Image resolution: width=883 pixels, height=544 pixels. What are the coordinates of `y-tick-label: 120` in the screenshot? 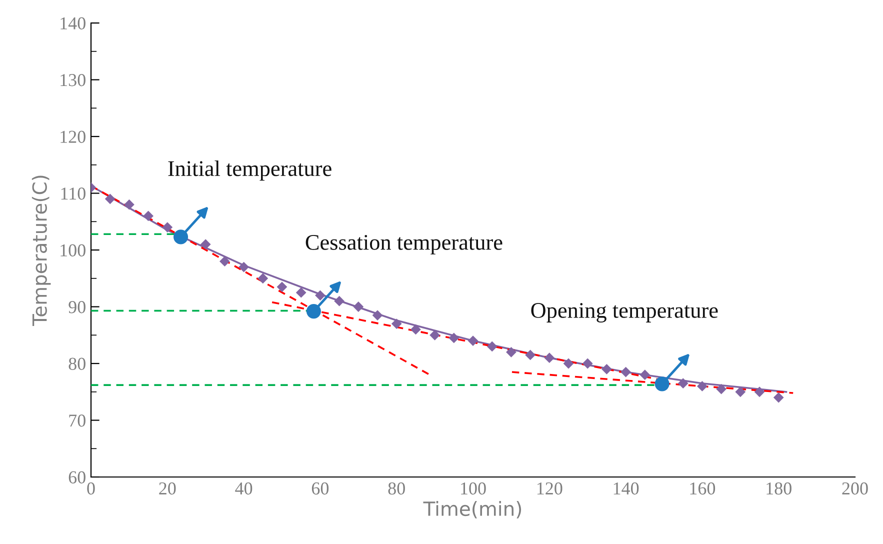 It's located at (73, 136).